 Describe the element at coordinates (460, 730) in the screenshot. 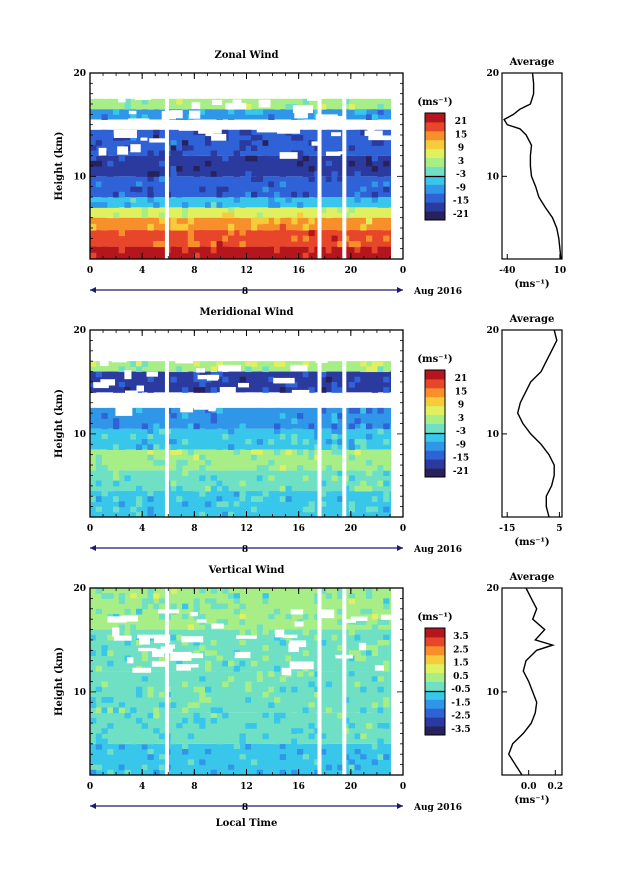

I see `colorbar-tick-label: -3.5` at that location.